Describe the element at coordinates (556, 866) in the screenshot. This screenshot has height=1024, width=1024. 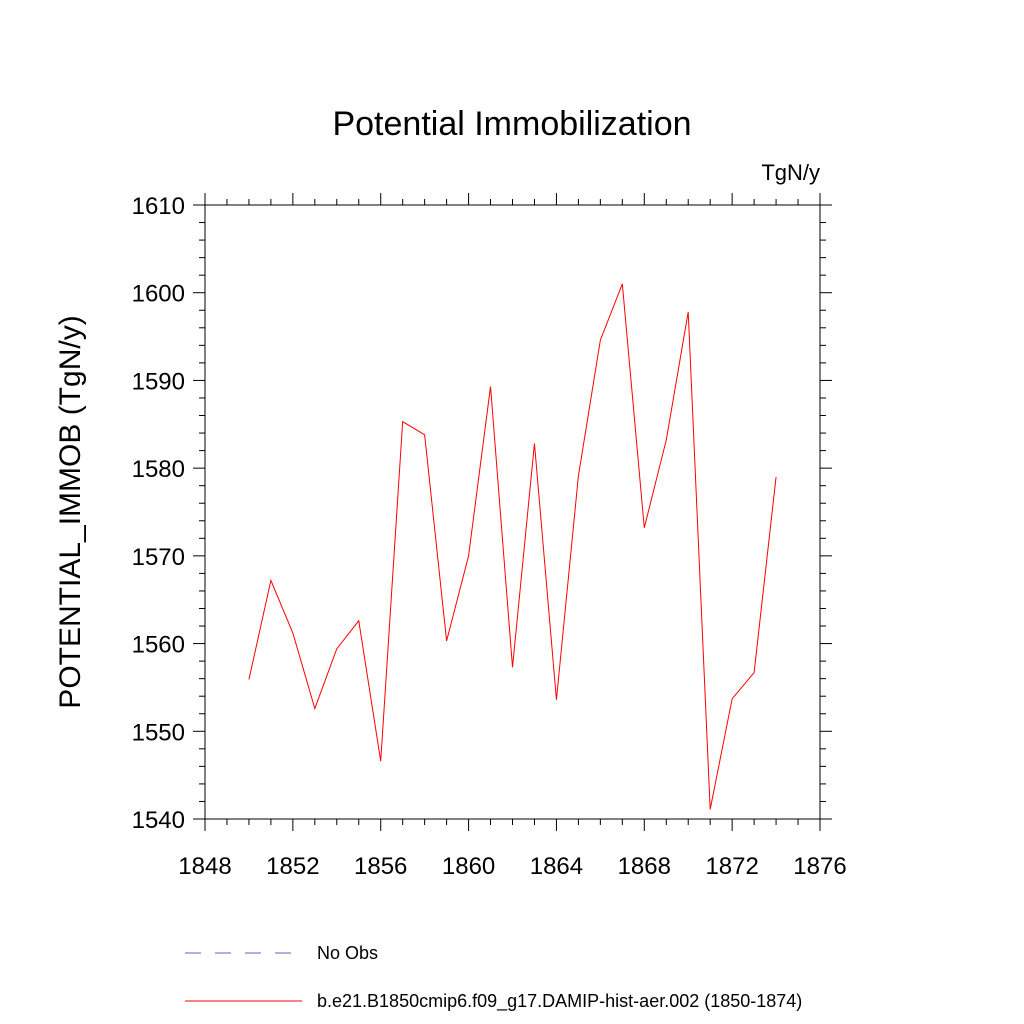
I see `x-tick-label: 1864` at that location.